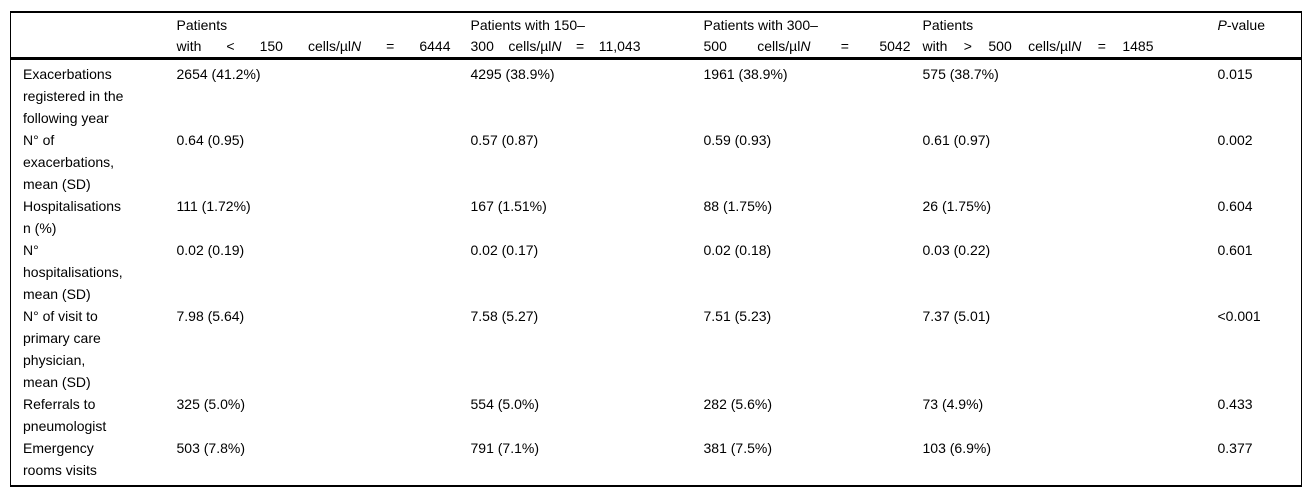  I want to click on header-line2: 500 cells/µlN = 5042, so click(807, 46).